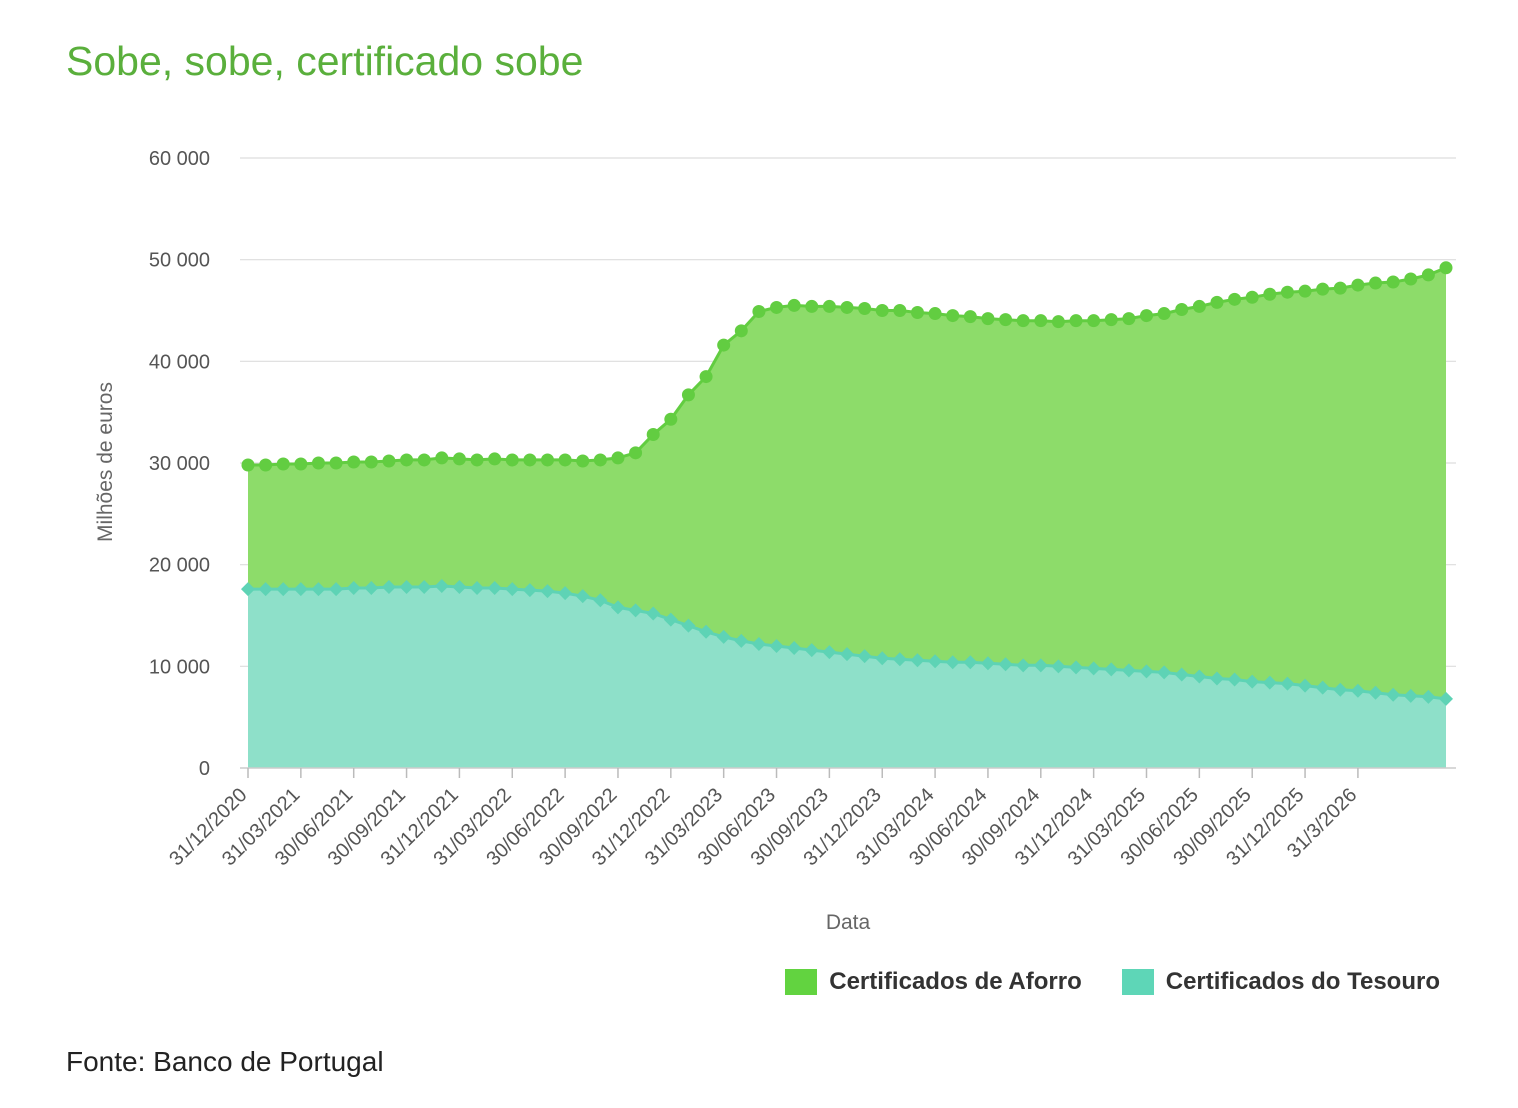 This screenshot has height=1108, width=1518. I want to click on y-tick-label: 60 000, so click(179, 159).